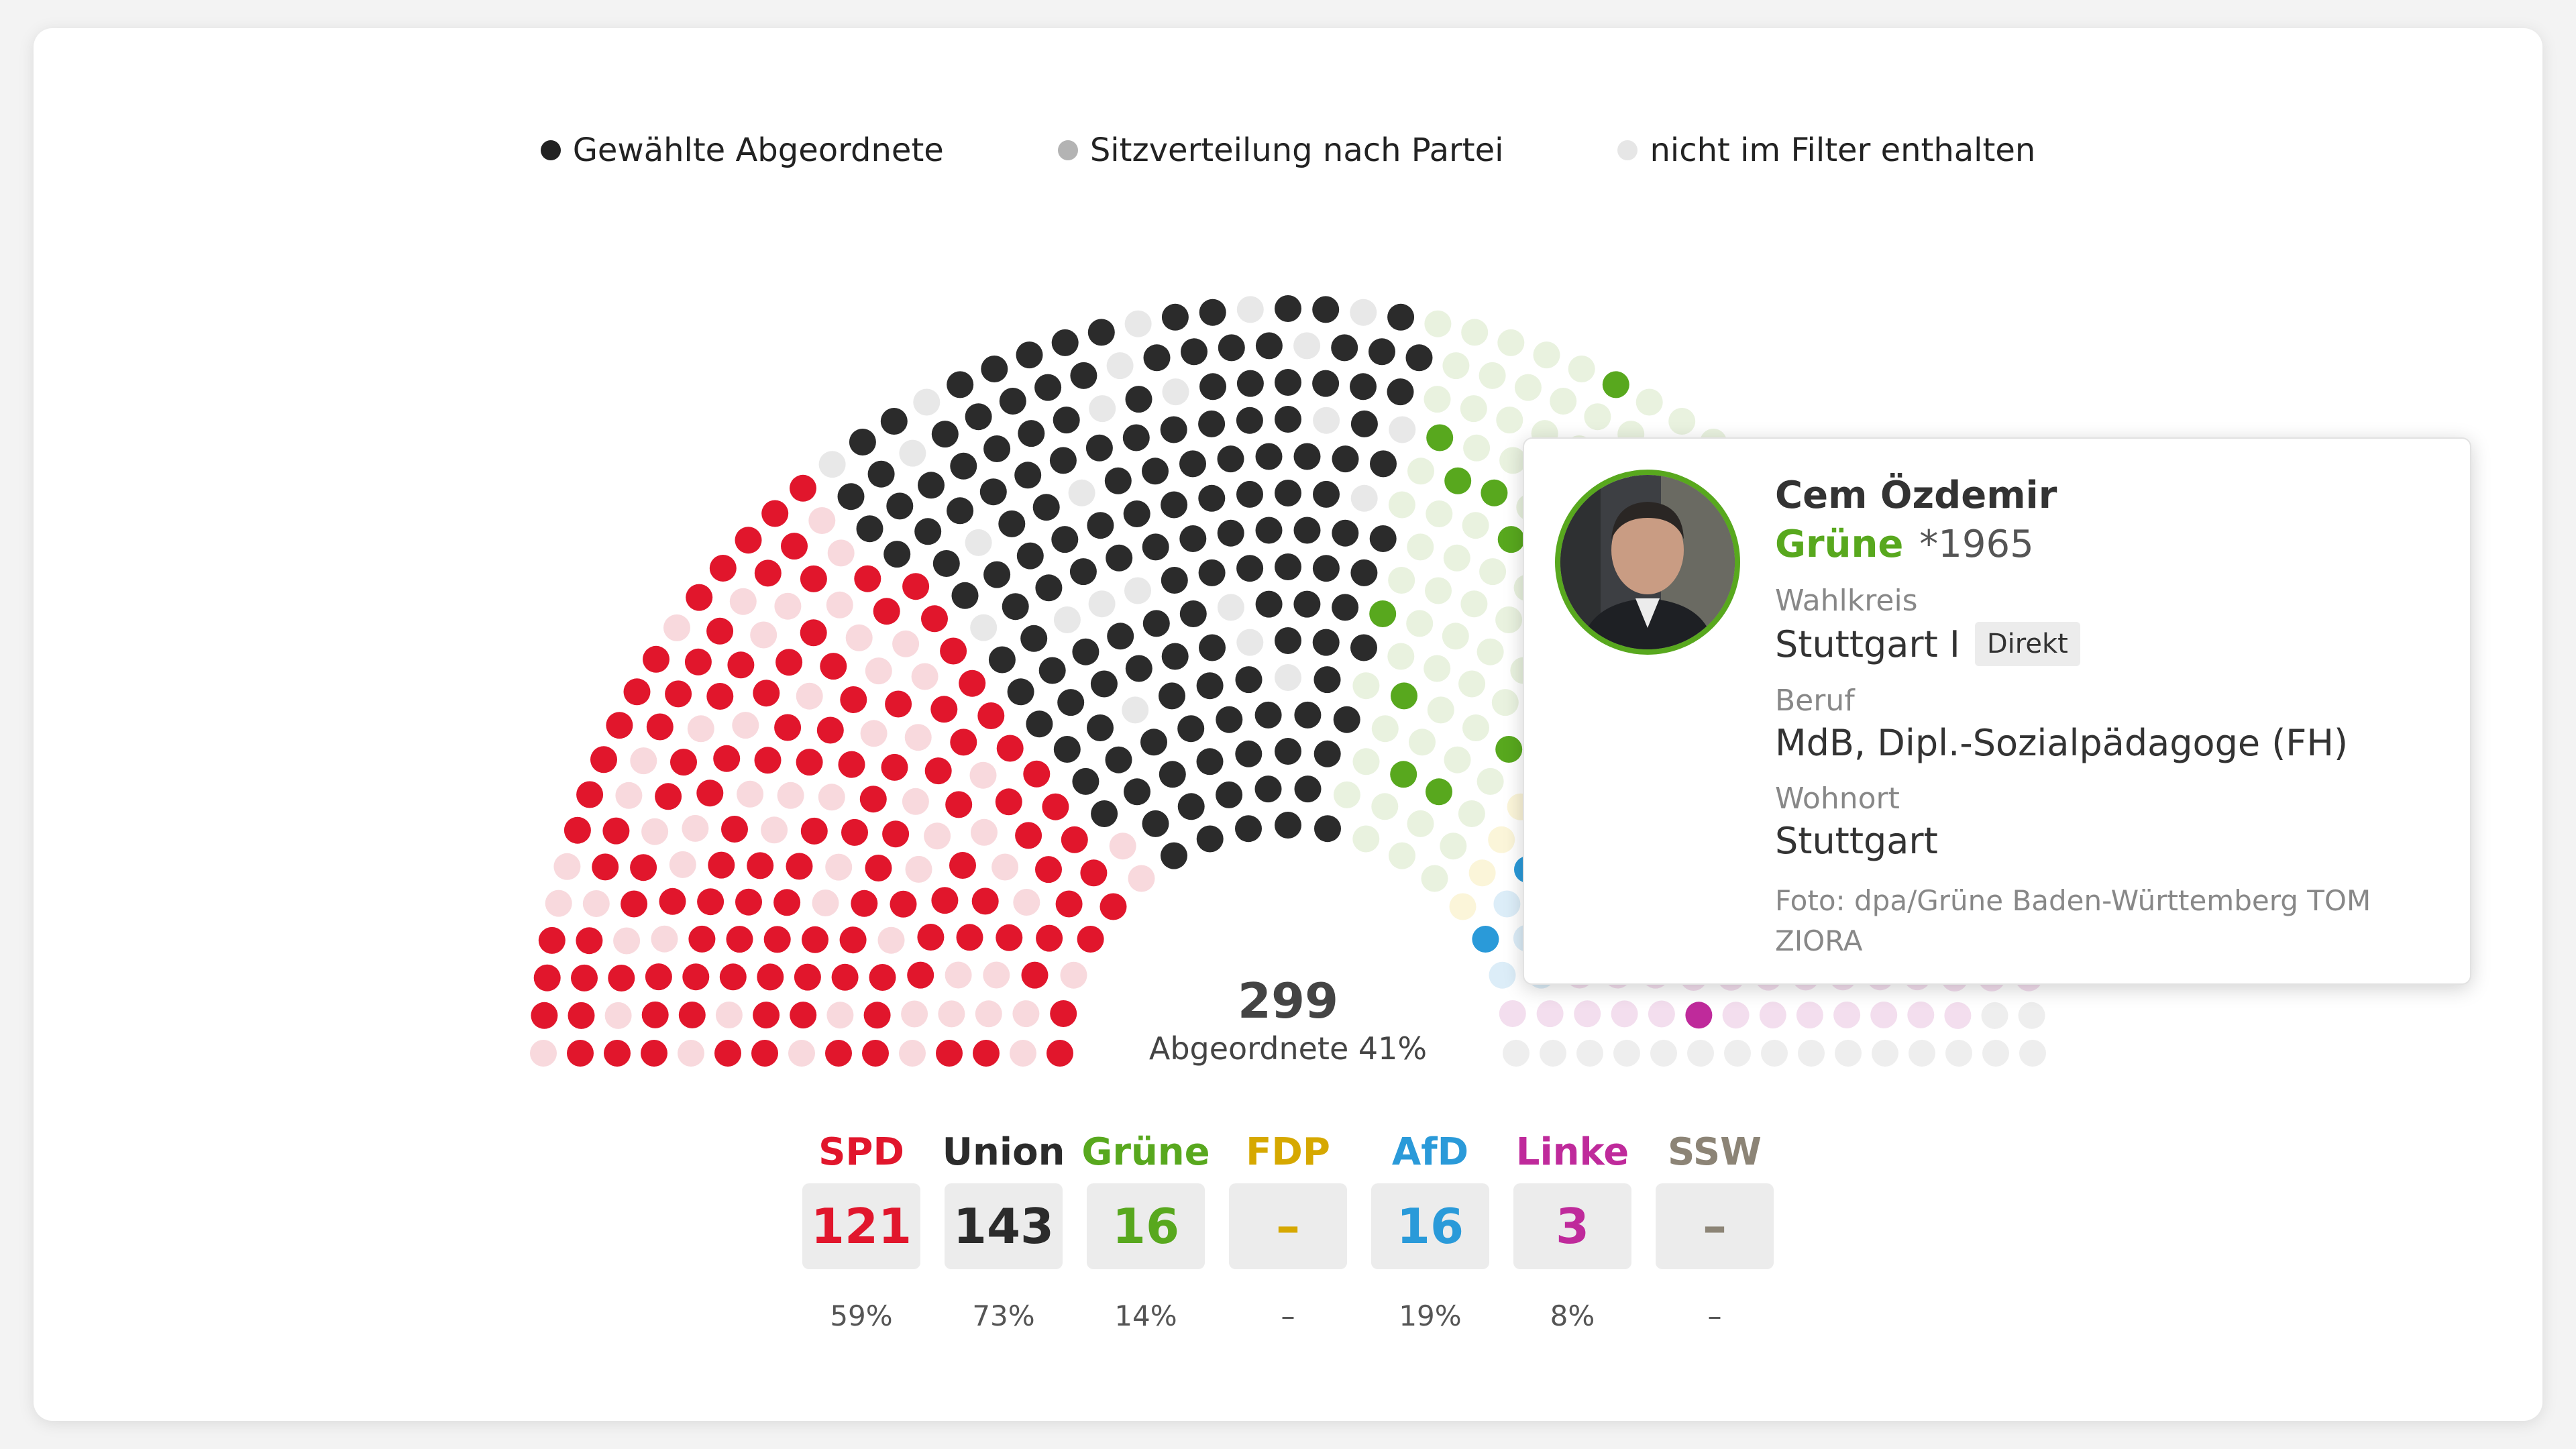 Image resolution: width=2576 pixels, height=1449 pixels. Describe the element at coordinates (1485, 939) in the screenshot. I see `seat-elected-afd` at that location.